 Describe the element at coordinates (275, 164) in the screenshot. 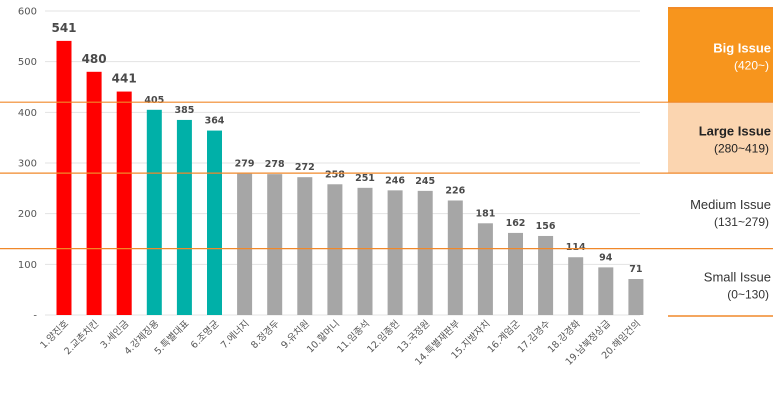

I see `bar-value-label: 278` at that location.